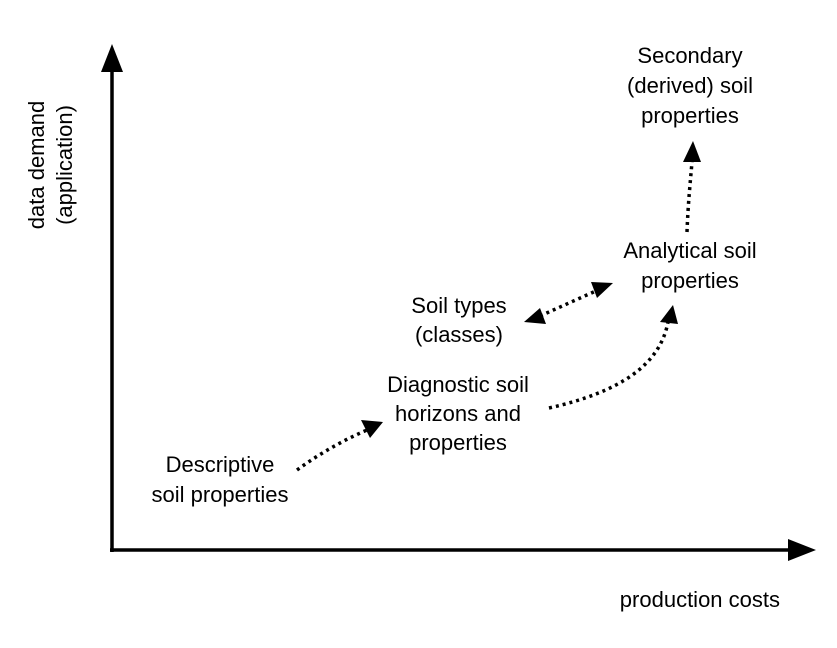 The width and height of the screenshot is (837, 648). I want to click on arrow-descriptive-to-diagnostic, so click(339, 446).